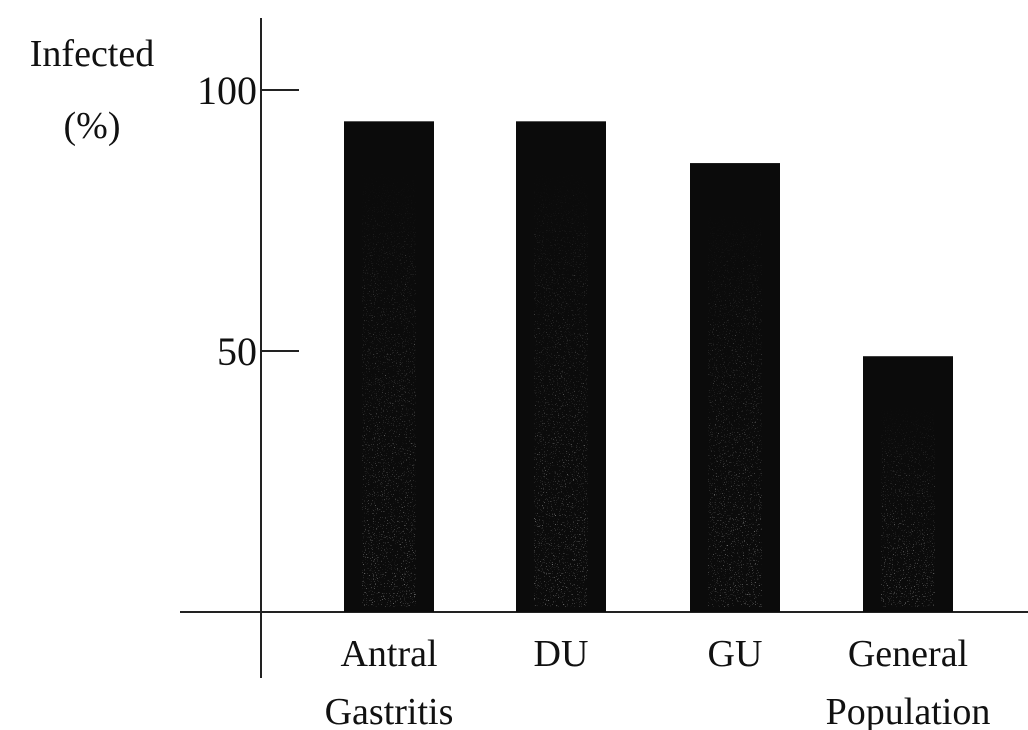 The height and width of the screenshot is (730, 1028). Describe the element at coordinates (92, 90) in the screenshot. I see `y-axis-label: Infected (%)` at that location.